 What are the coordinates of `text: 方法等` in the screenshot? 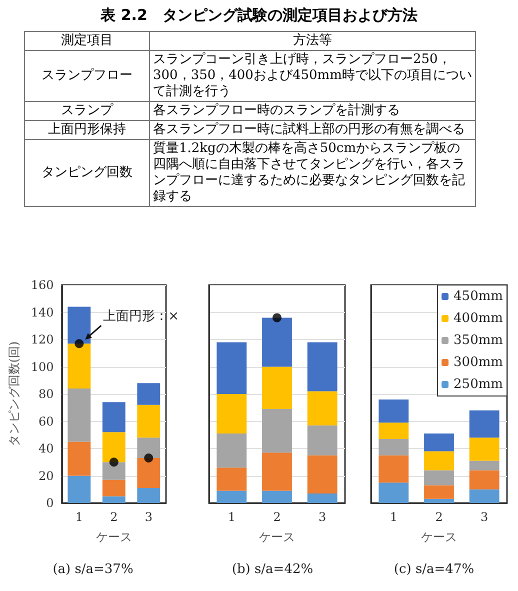 It's located at (313, 41).